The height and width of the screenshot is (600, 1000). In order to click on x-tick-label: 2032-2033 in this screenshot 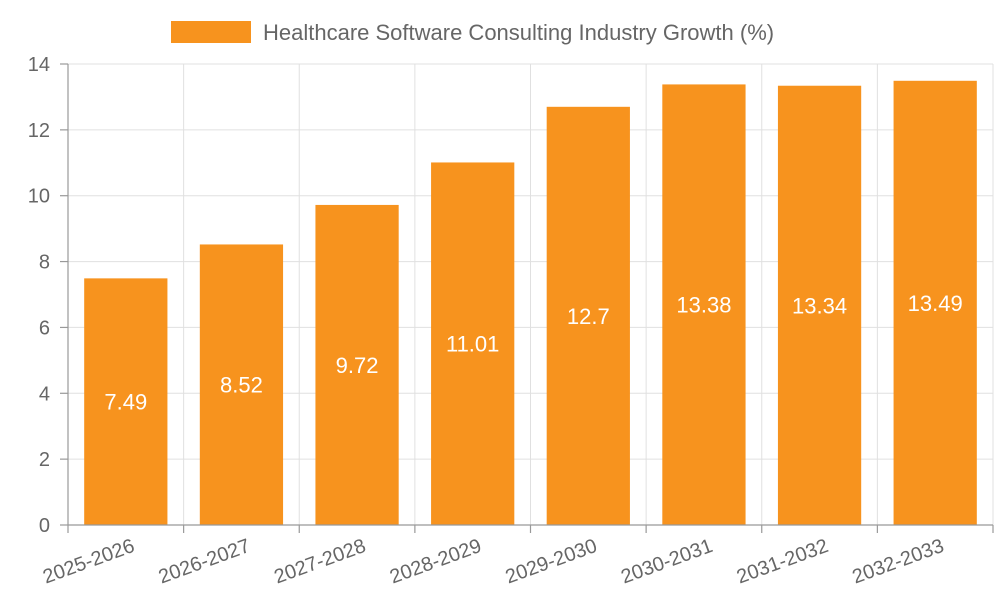, I will do `click(897, 561)`.